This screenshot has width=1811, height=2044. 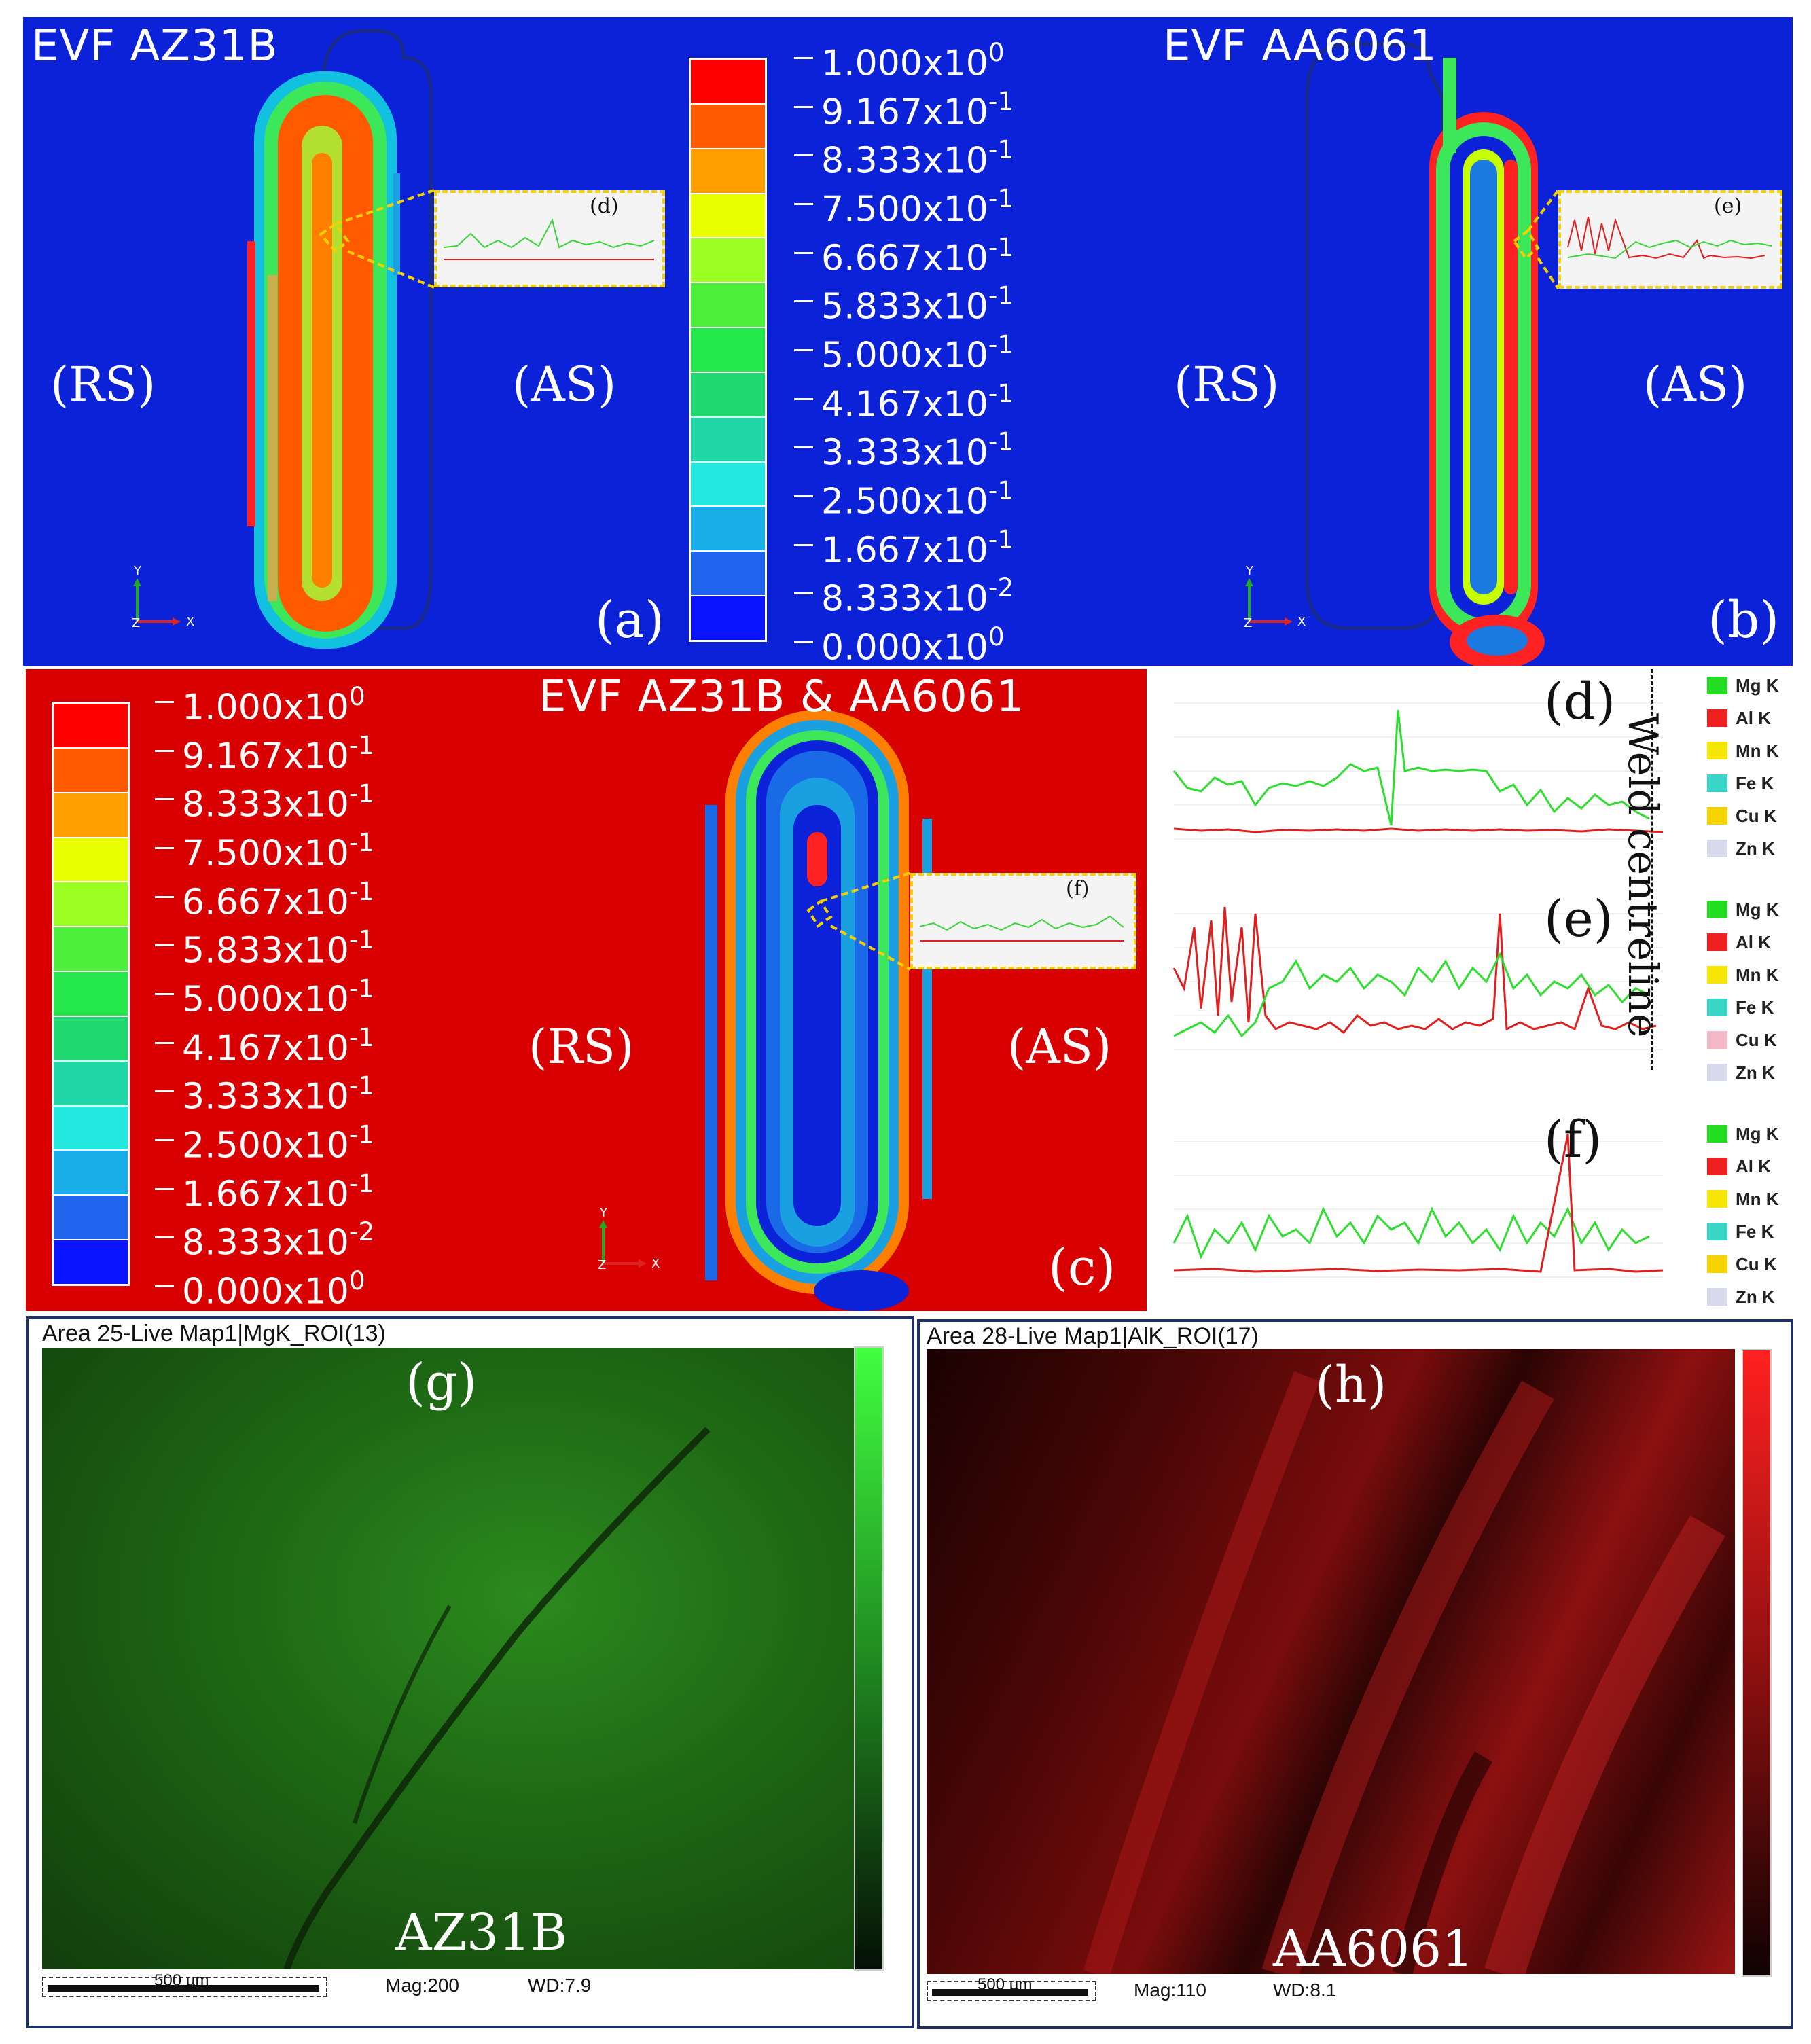 I want to click on axis-triad-c, so click(x=623, y=1244).